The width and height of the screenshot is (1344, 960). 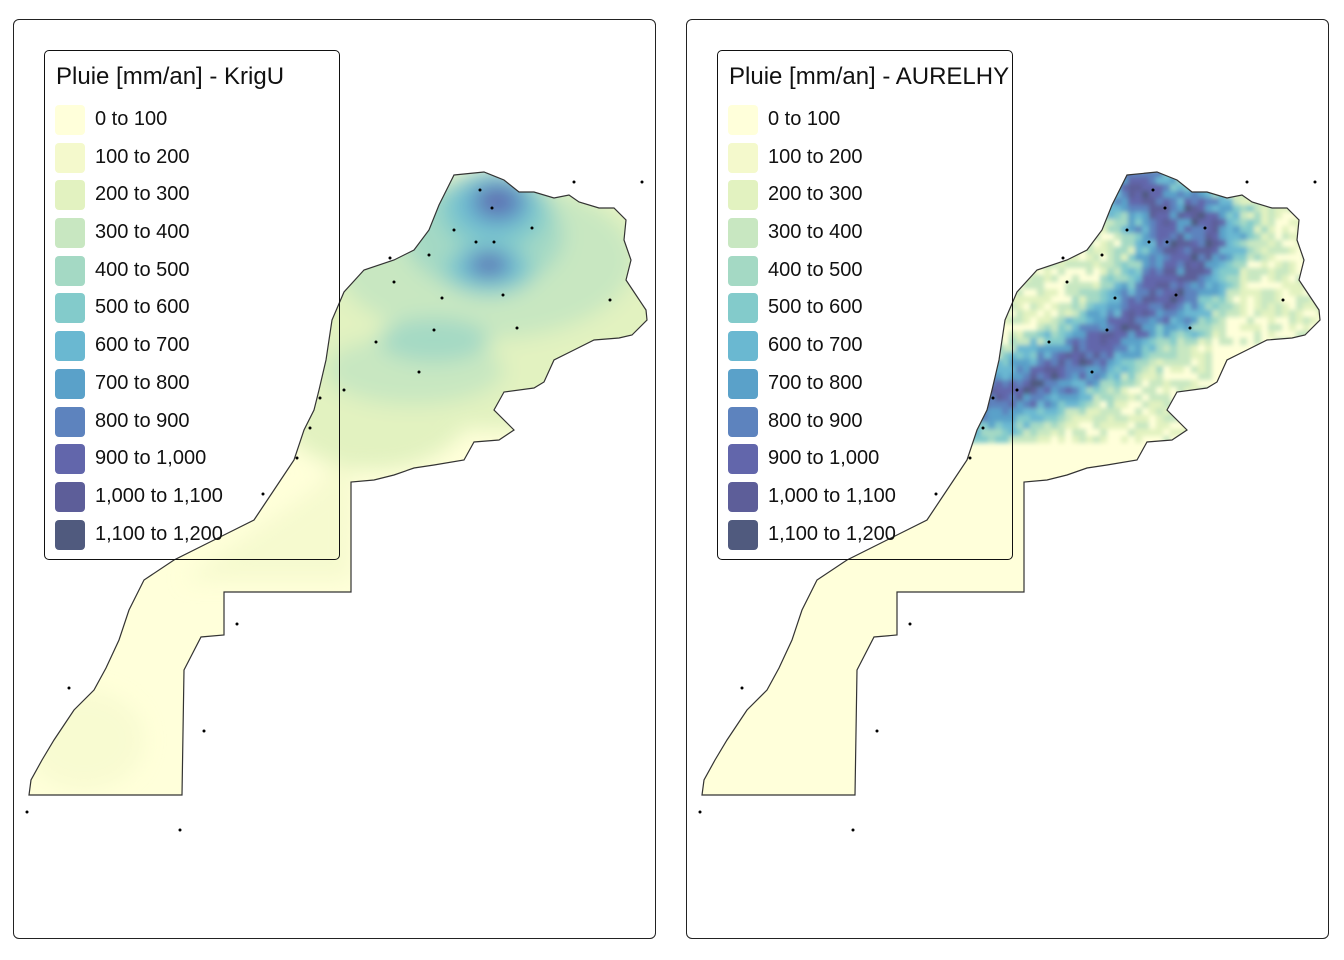 What do you see at coordinates (170, 76) in the screenshot?
I see `legend-title: Pluie [mm/an] - KrigU` at bounding box center [170, 76].